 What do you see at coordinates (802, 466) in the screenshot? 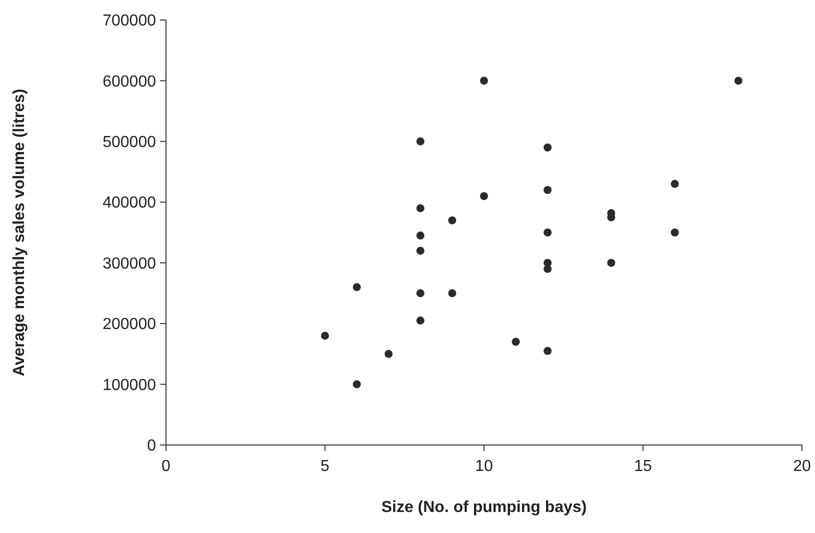
I see `x-tick-label: 20` at bounding box center [802, 466].